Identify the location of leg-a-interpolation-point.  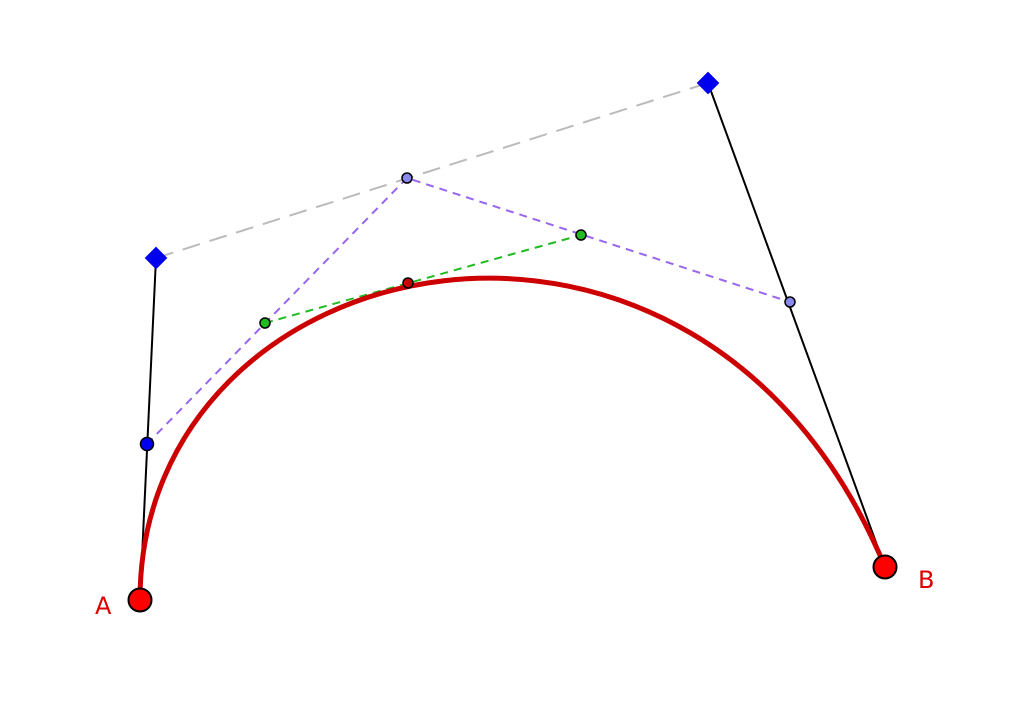
(147, 444).